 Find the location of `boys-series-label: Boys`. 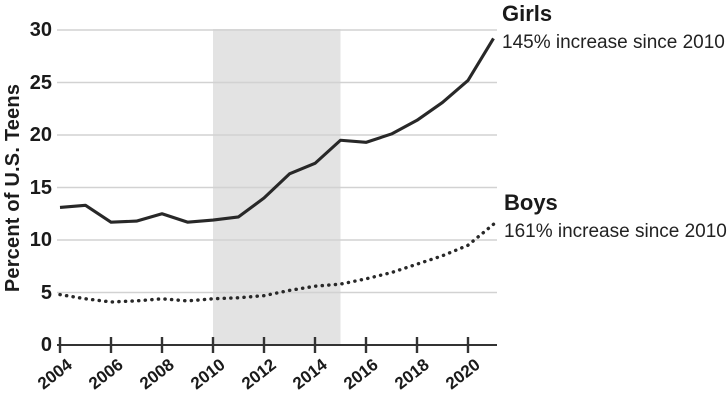

boys-series-label: Boys is located at coordinates (531, 202).